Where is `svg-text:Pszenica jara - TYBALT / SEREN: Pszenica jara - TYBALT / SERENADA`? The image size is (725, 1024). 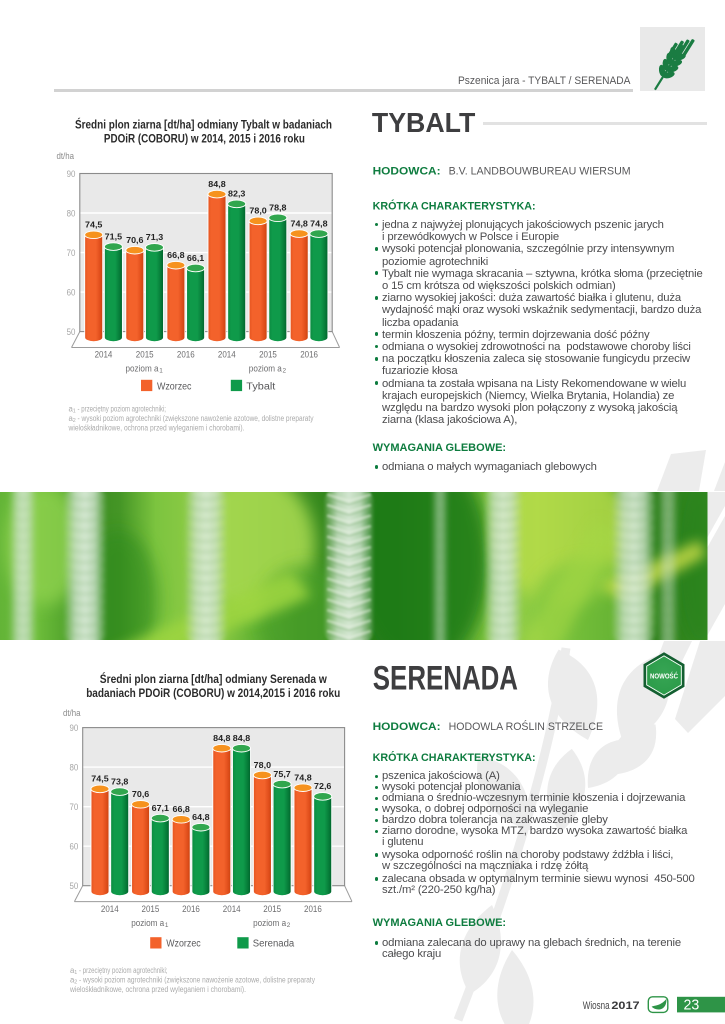 svg-text:Pszenica jara - TYBALT / SEREN: Pszenica jara - TYBALT / SERENADA is located at coordinates (544, 81).